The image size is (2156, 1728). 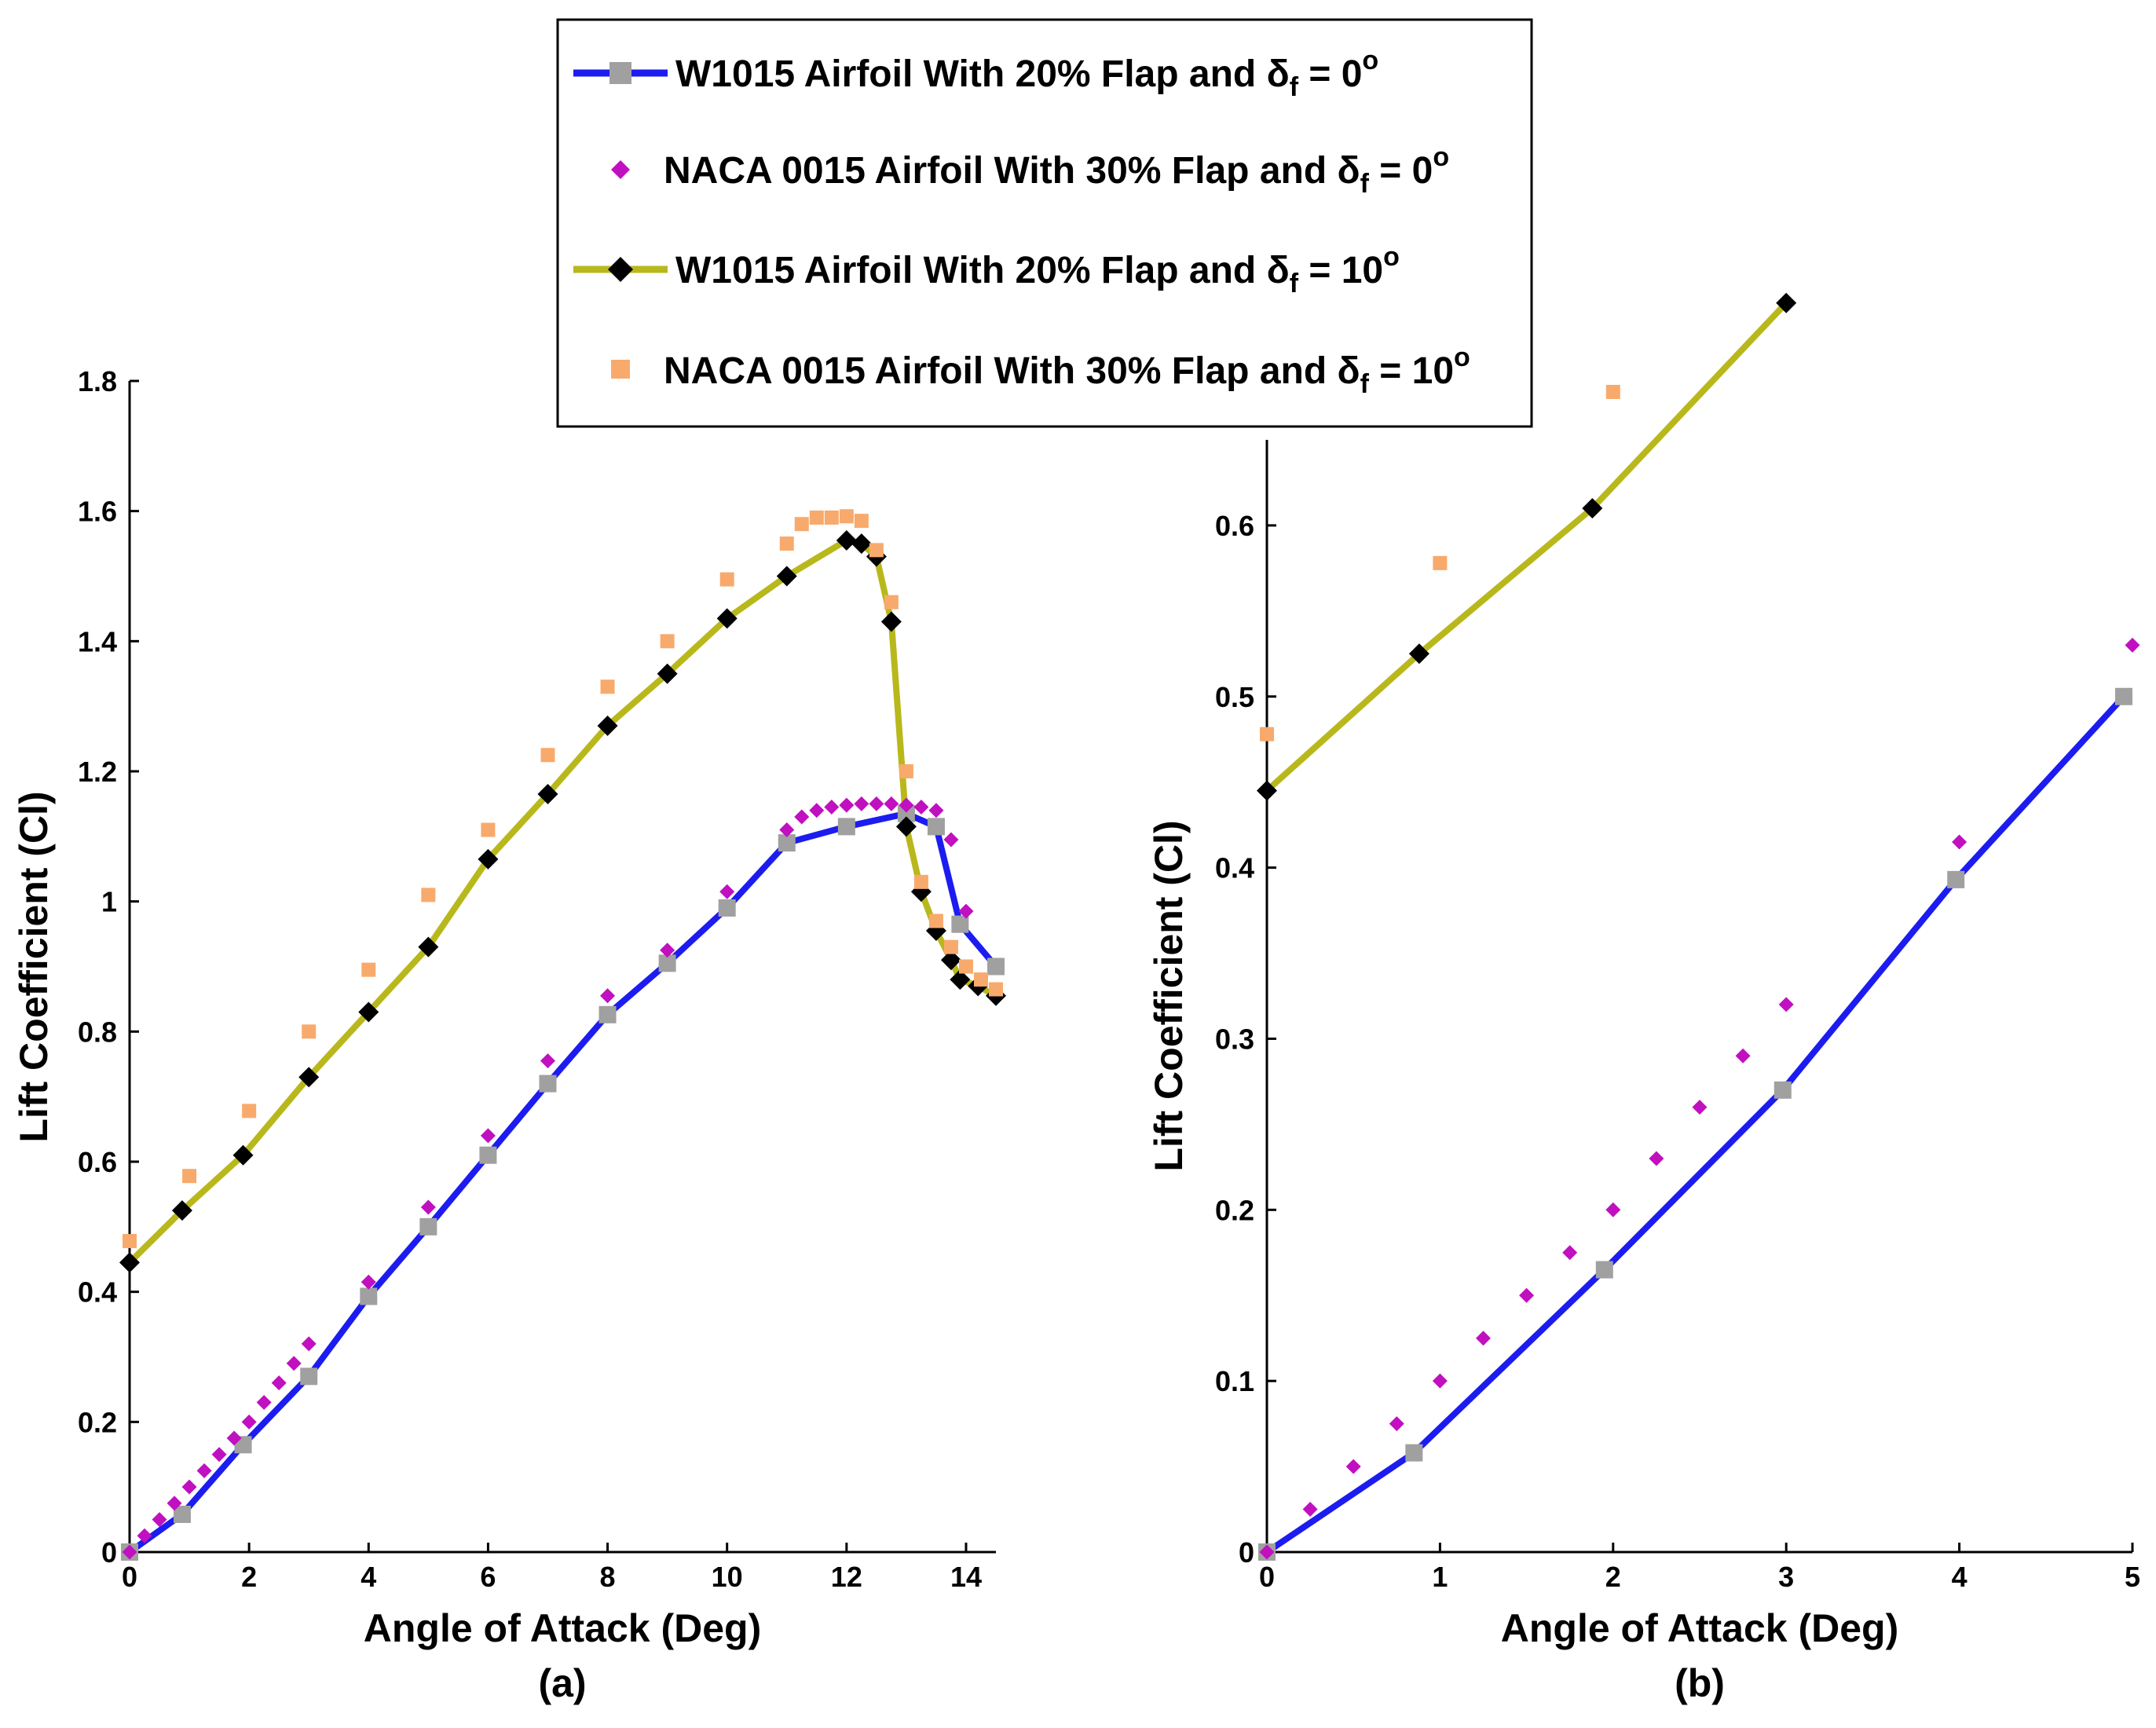 I want to click on chart-b-y-axis-title: Lift Coefficient (Cl), so click(x=1169, y=995).